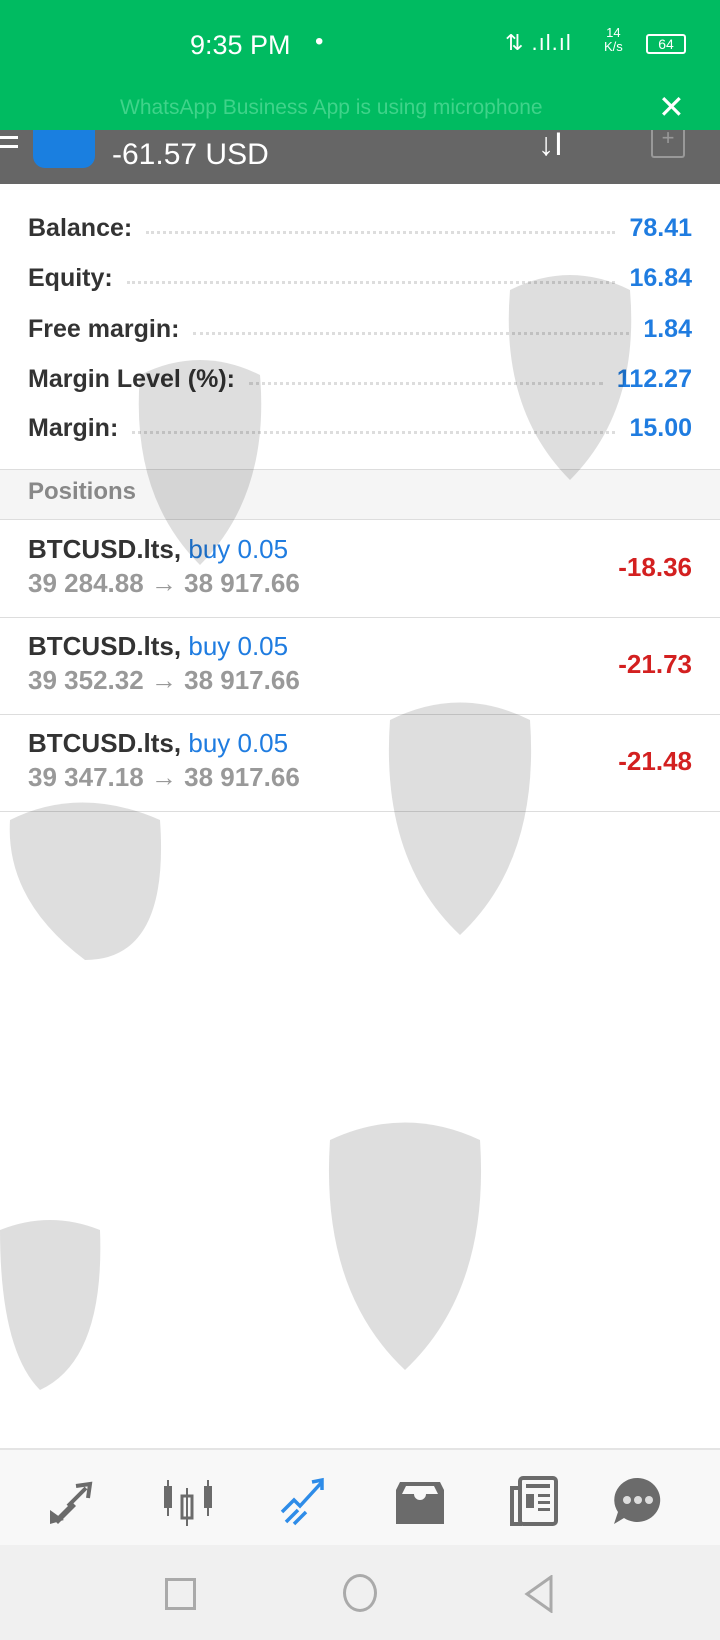 The image size is (720, 1640). I want to click on close-icon: ✕, so click(671, 107).